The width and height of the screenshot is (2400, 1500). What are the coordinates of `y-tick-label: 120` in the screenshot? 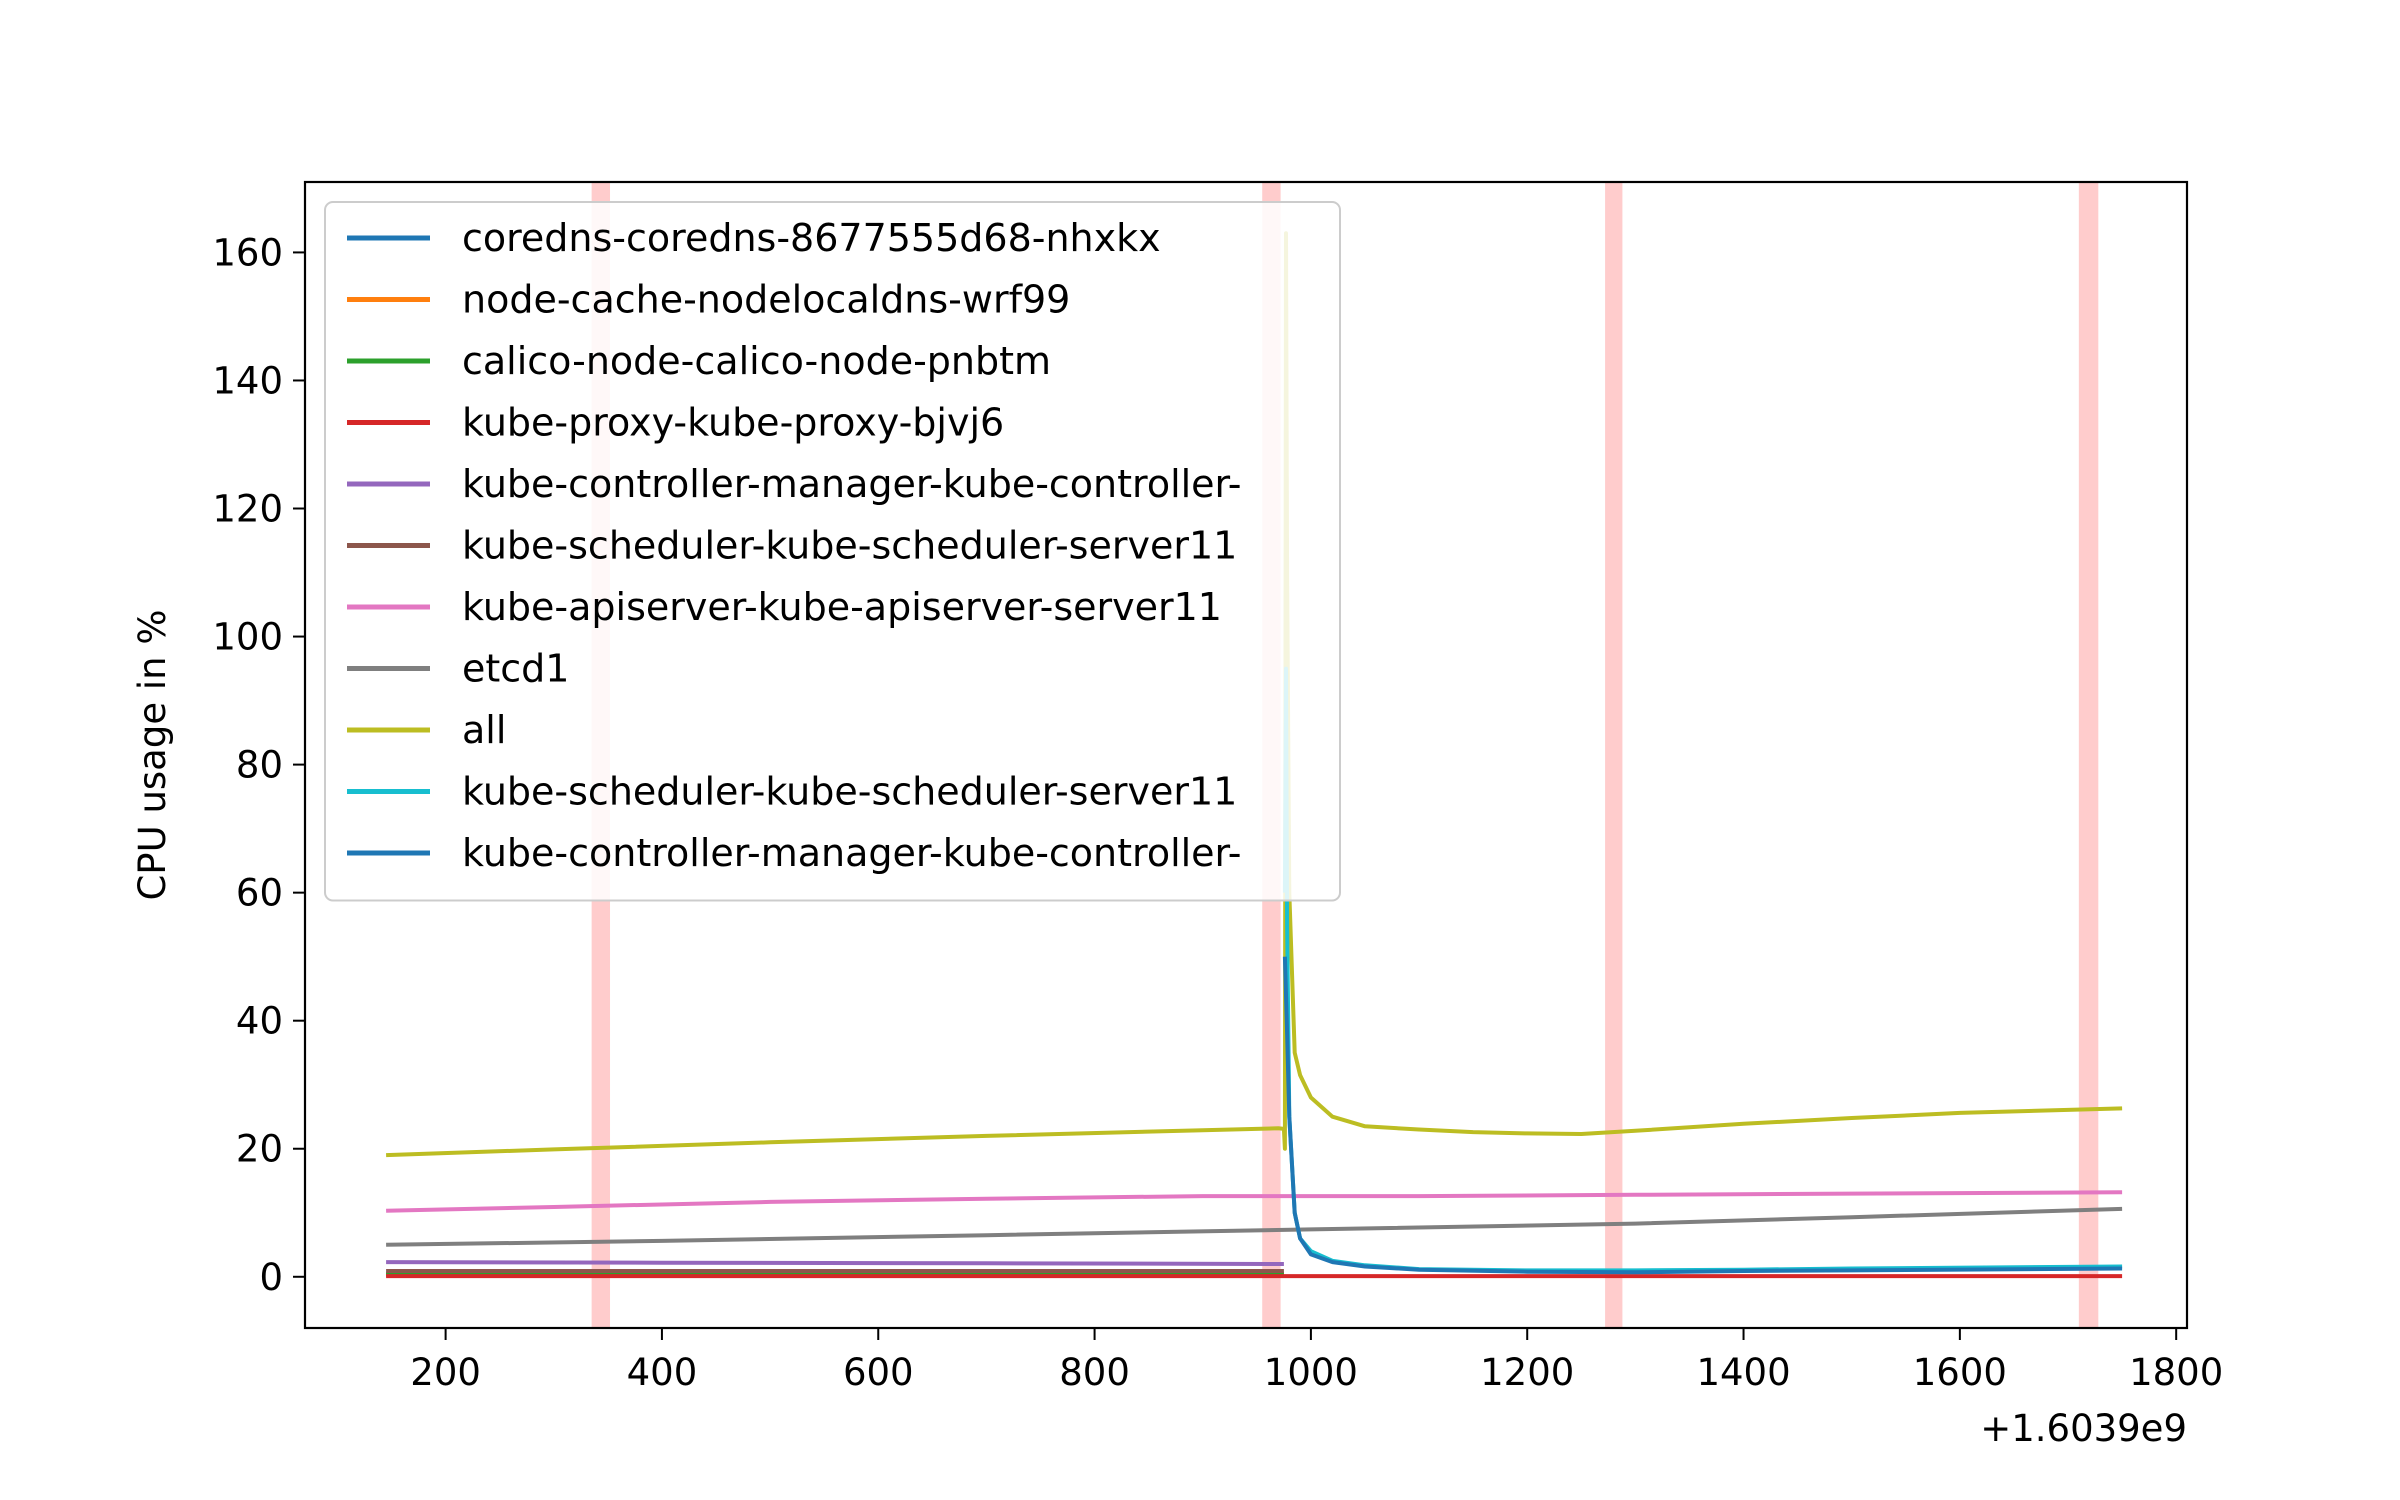 It's located at (247, 509).